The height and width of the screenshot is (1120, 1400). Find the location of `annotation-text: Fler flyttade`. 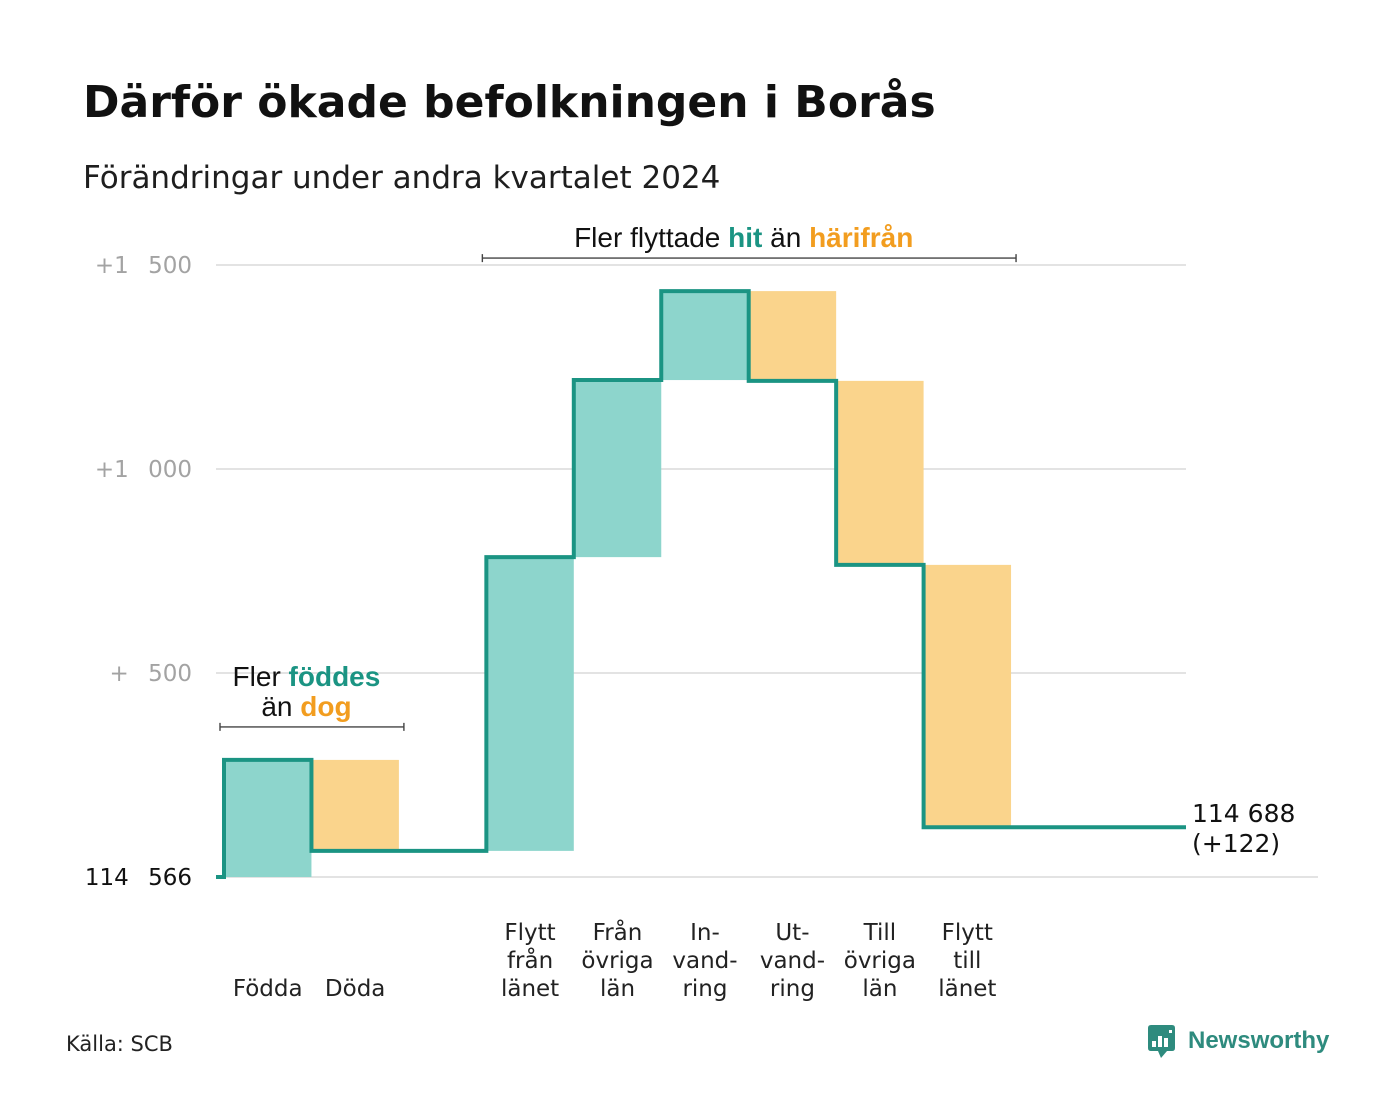

annotation-text: Fler flyttade is located at coordinates (651, 237).